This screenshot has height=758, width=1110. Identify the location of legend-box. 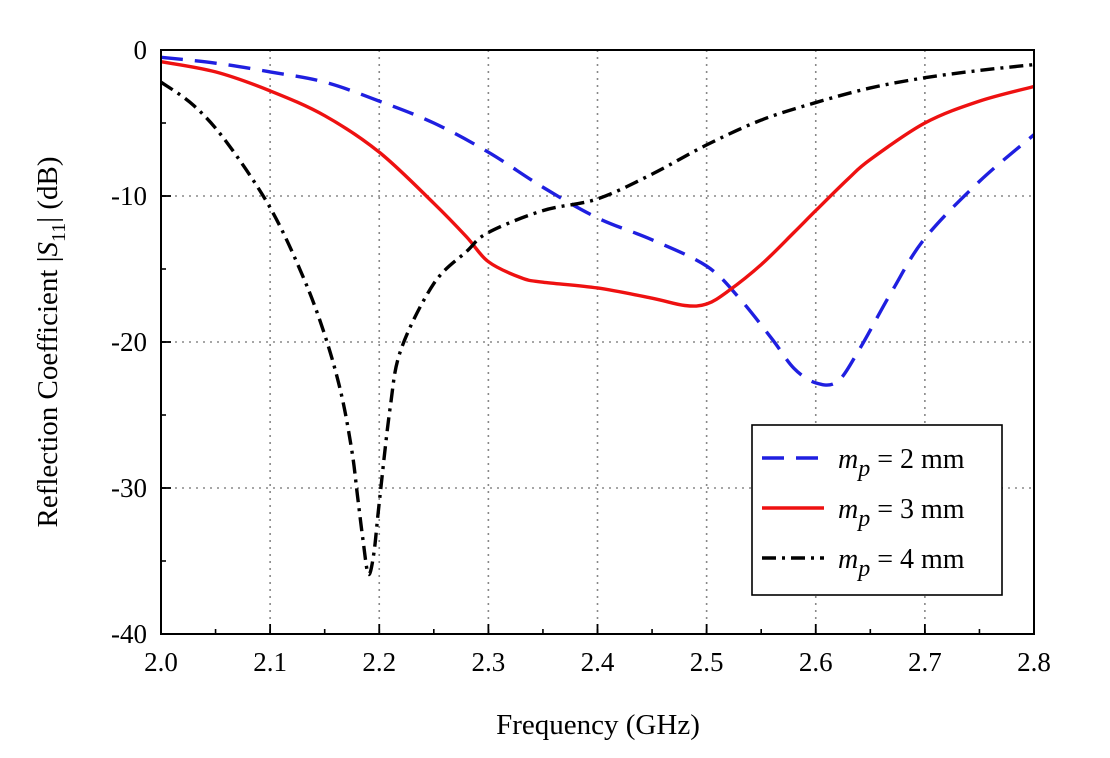
(877, 510).